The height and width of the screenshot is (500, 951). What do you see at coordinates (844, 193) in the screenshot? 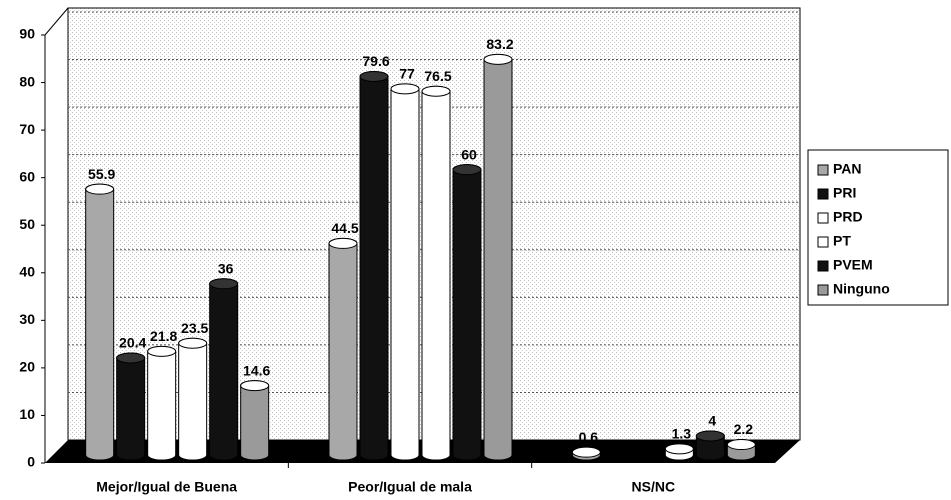
I see `legend-label: PRI` at bounding box center [844, 193].